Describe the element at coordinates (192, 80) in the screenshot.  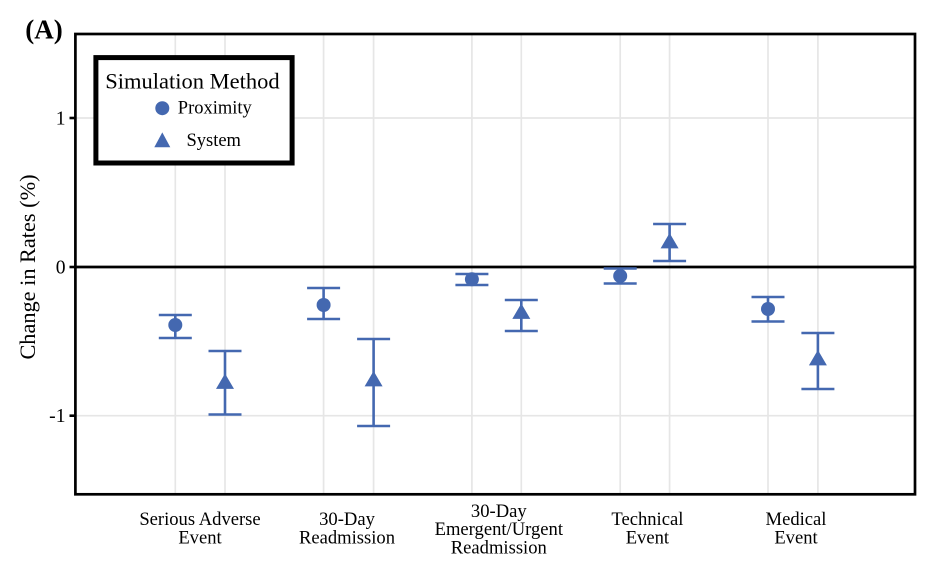
I see `svg-text: Simulation Method` at that location.